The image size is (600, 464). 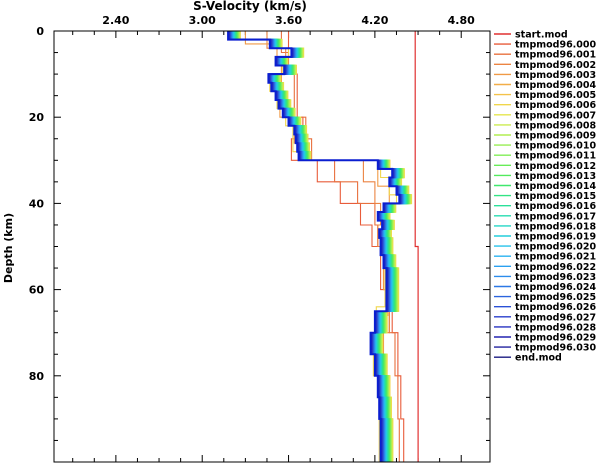 What do you see at coordinates (556, 45) in the screenshot?
I see `legend-label: tmpmod96.000` at bounding box center [556, 45].